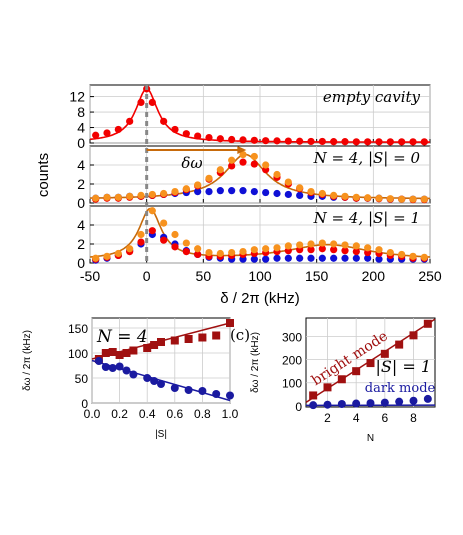 The image size is (463, 535). Describe the element at coordinates (384, 418) in the screenshot. I see `x-tick-label: 6` at that location.